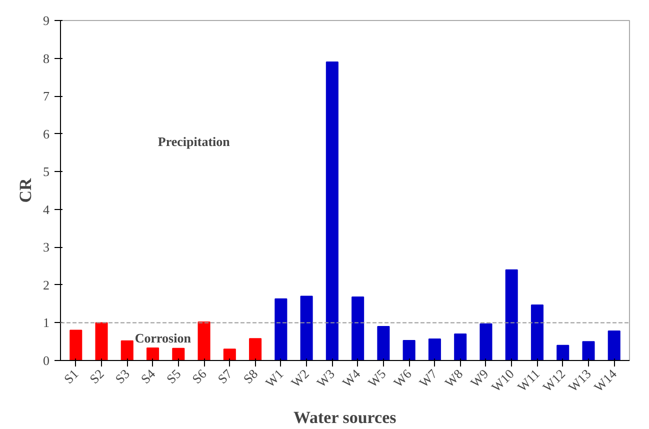 This screenshot has width=649, height=429. I want to click on y-tick-label: 6, so click(46, 134).